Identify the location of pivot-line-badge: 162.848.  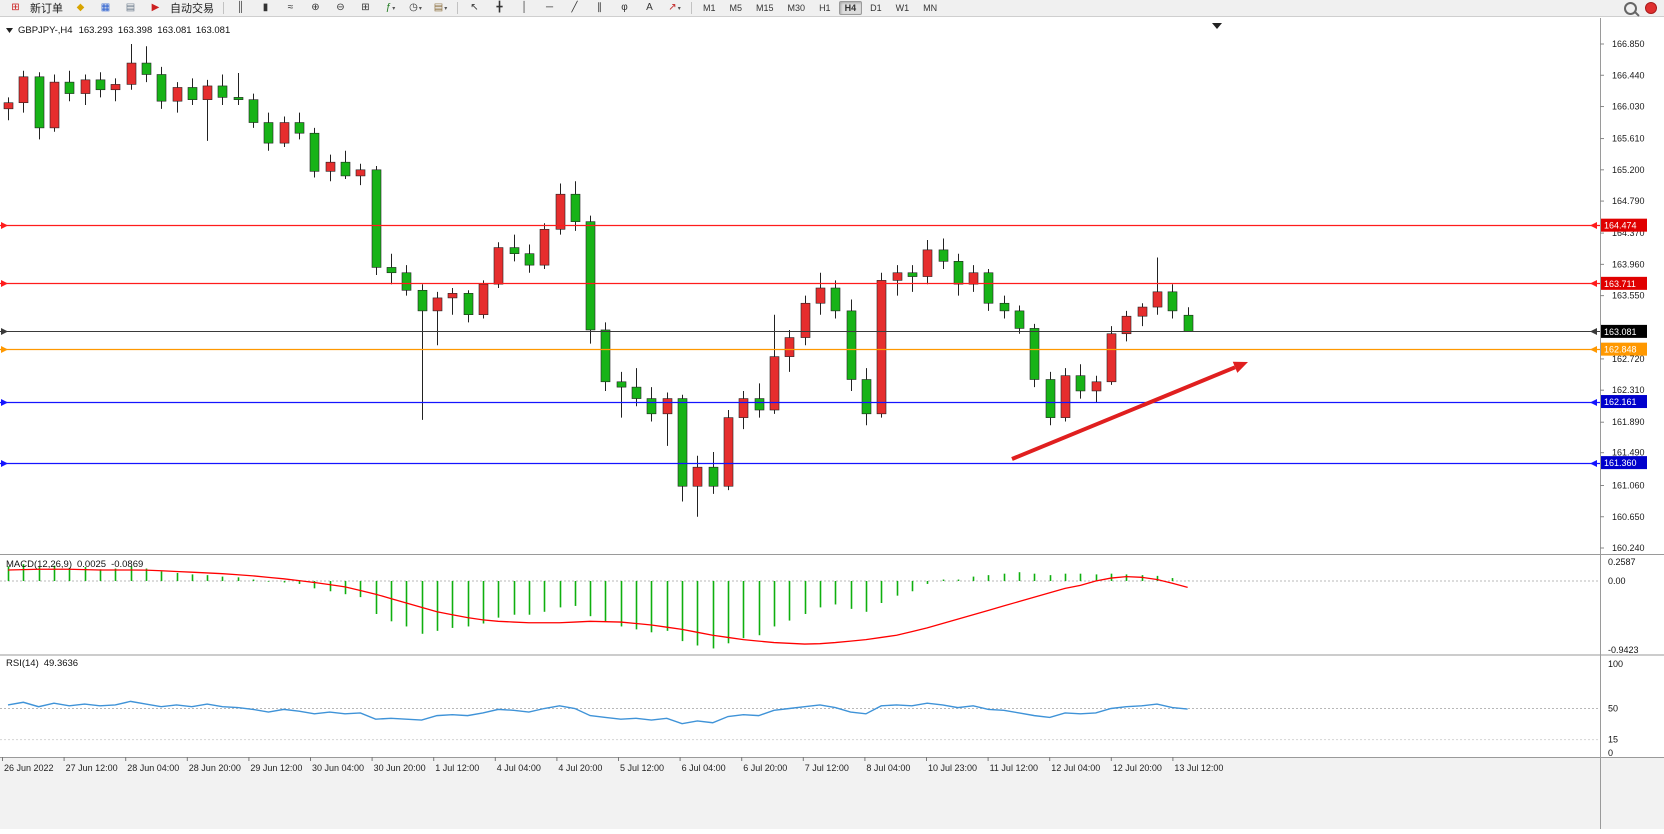
(1624, 349).